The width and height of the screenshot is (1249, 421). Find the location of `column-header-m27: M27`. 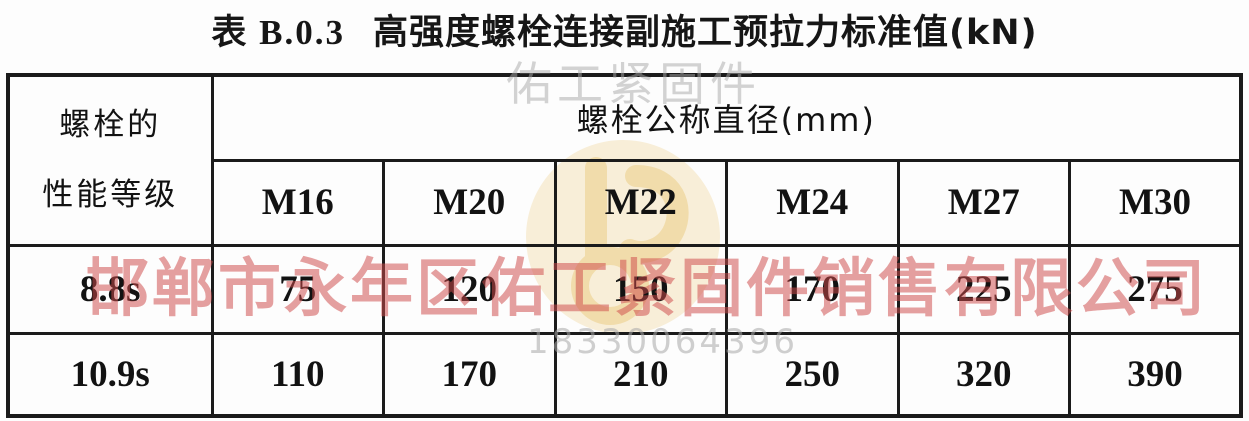

column-header-m27: M27 is located at coordinates (983, 202).